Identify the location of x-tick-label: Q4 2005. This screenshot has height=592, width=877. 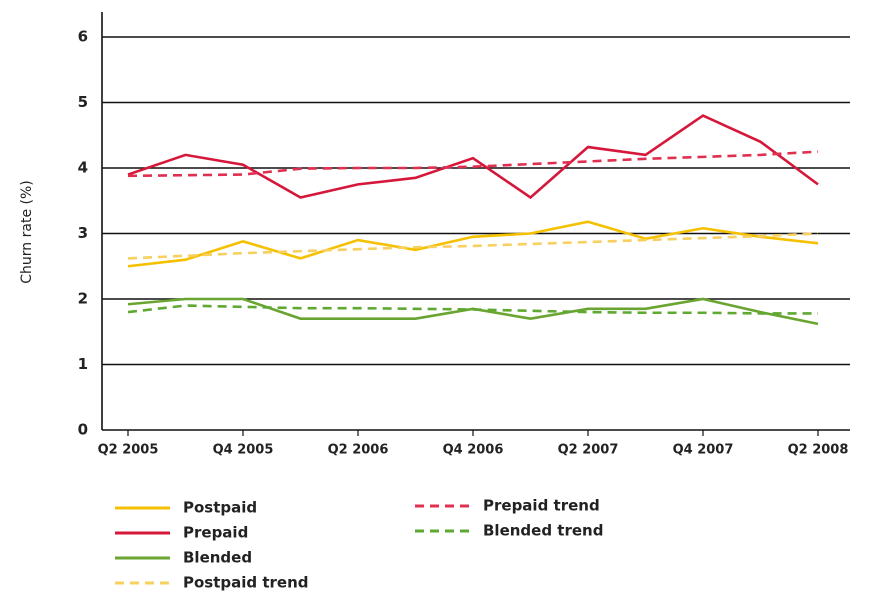
(243, 450).